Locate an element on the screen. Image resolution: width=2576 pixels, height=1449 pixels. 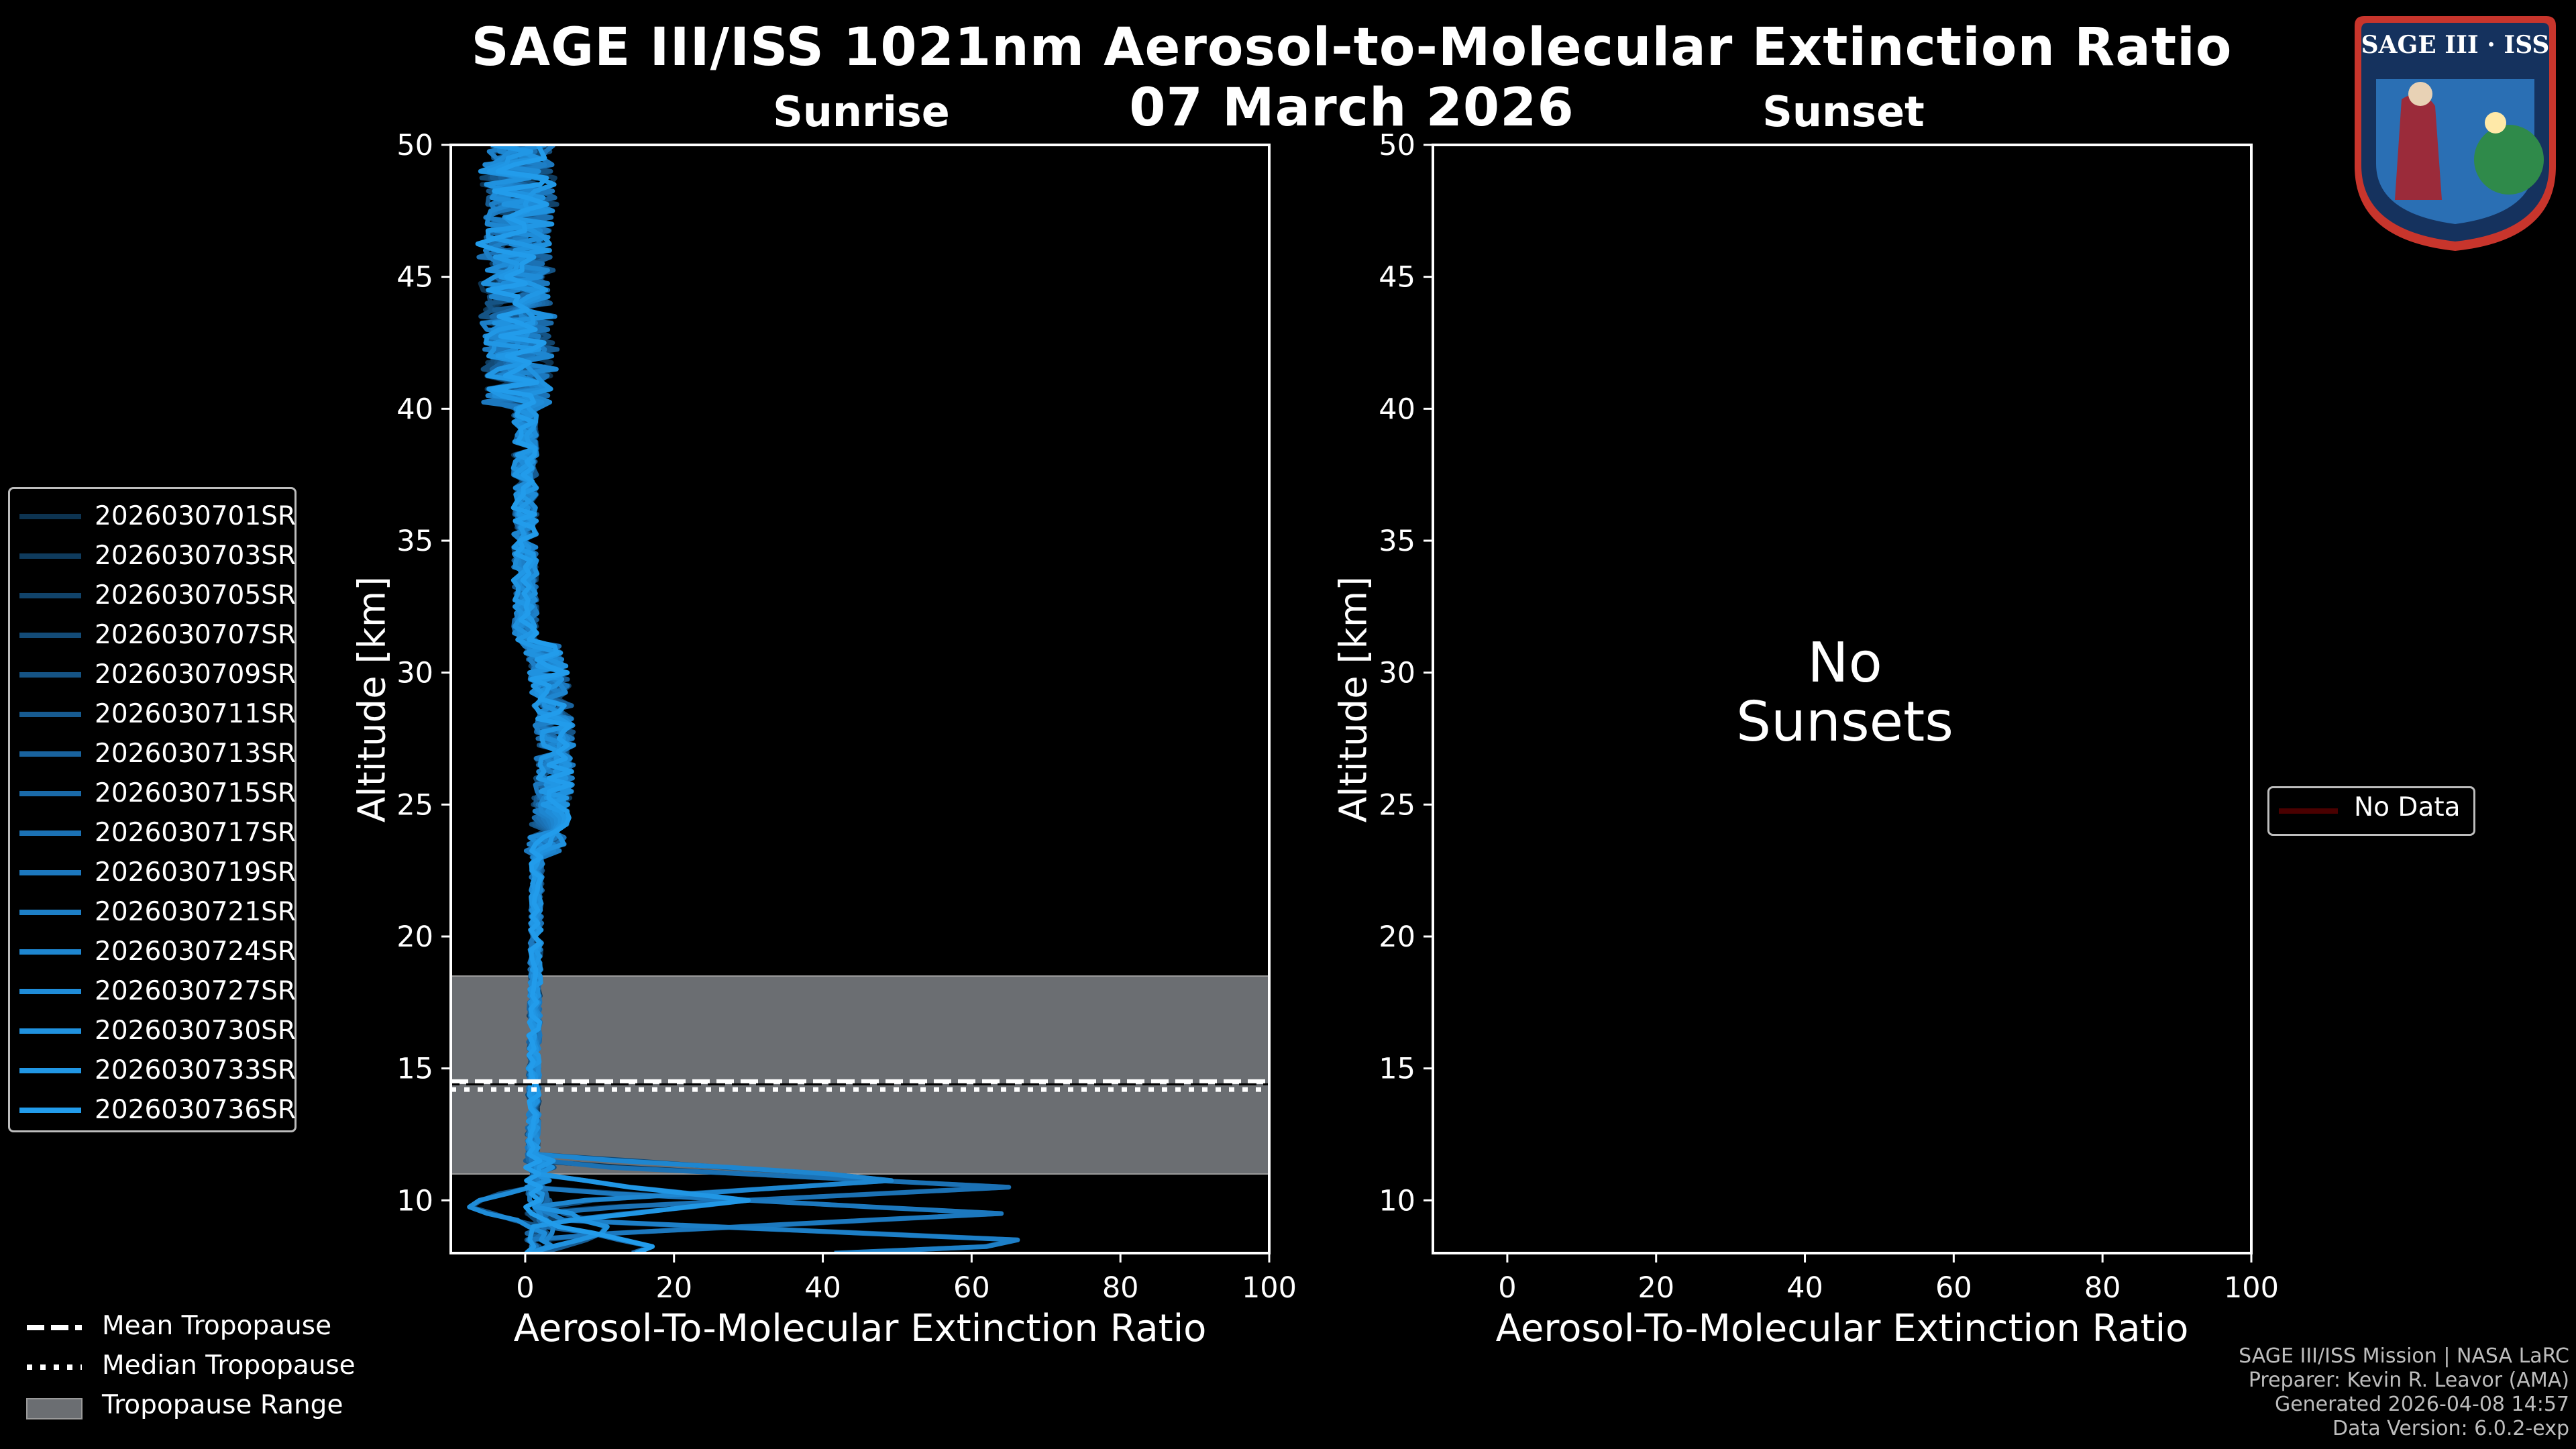
sunrise-x-tick-label: 40 is located at coordinates (822, 1288).